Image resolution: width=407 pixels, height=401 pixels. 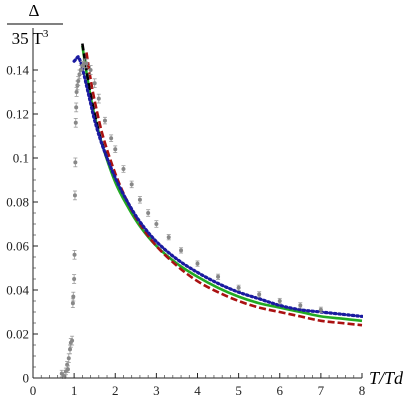 I want to click on y-tick-label: 0.12, so click(x=17, y=114).